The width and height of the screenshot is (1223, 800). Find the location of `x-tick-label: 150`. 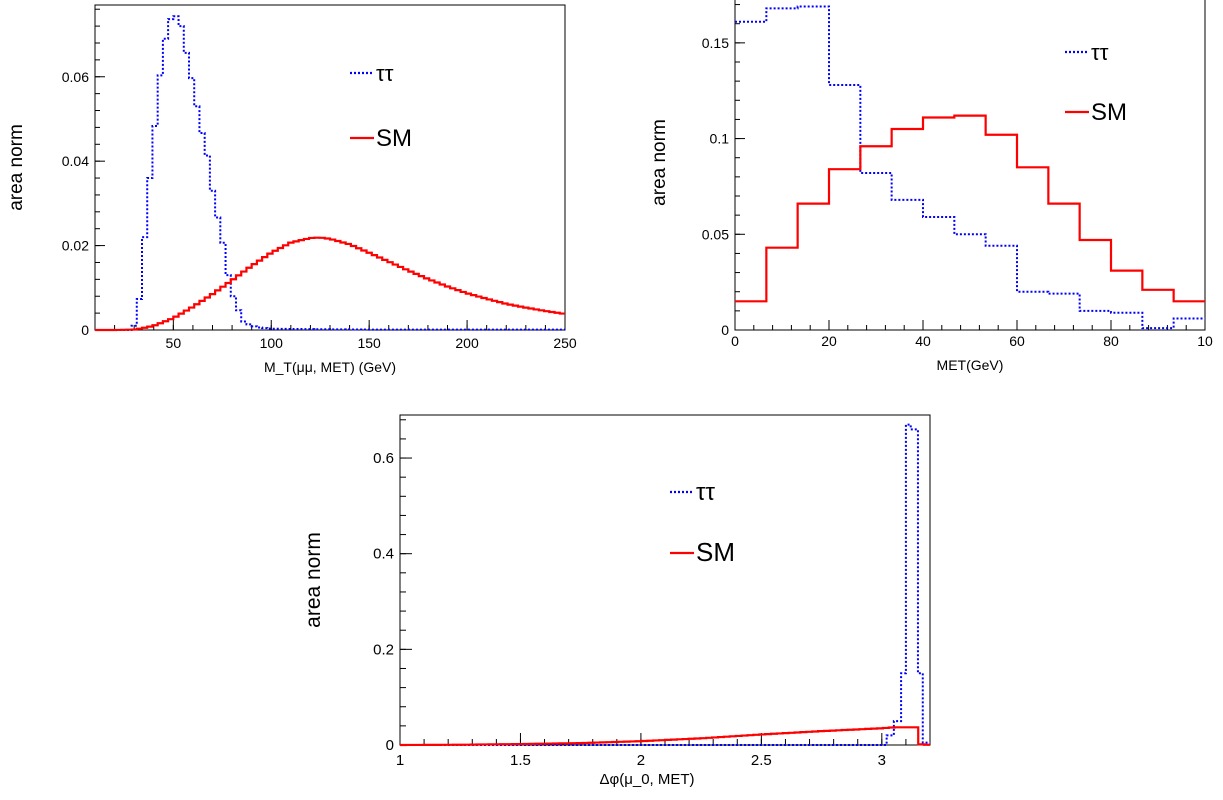

x-tick-label: 150 is located at coordinates (369, 343).